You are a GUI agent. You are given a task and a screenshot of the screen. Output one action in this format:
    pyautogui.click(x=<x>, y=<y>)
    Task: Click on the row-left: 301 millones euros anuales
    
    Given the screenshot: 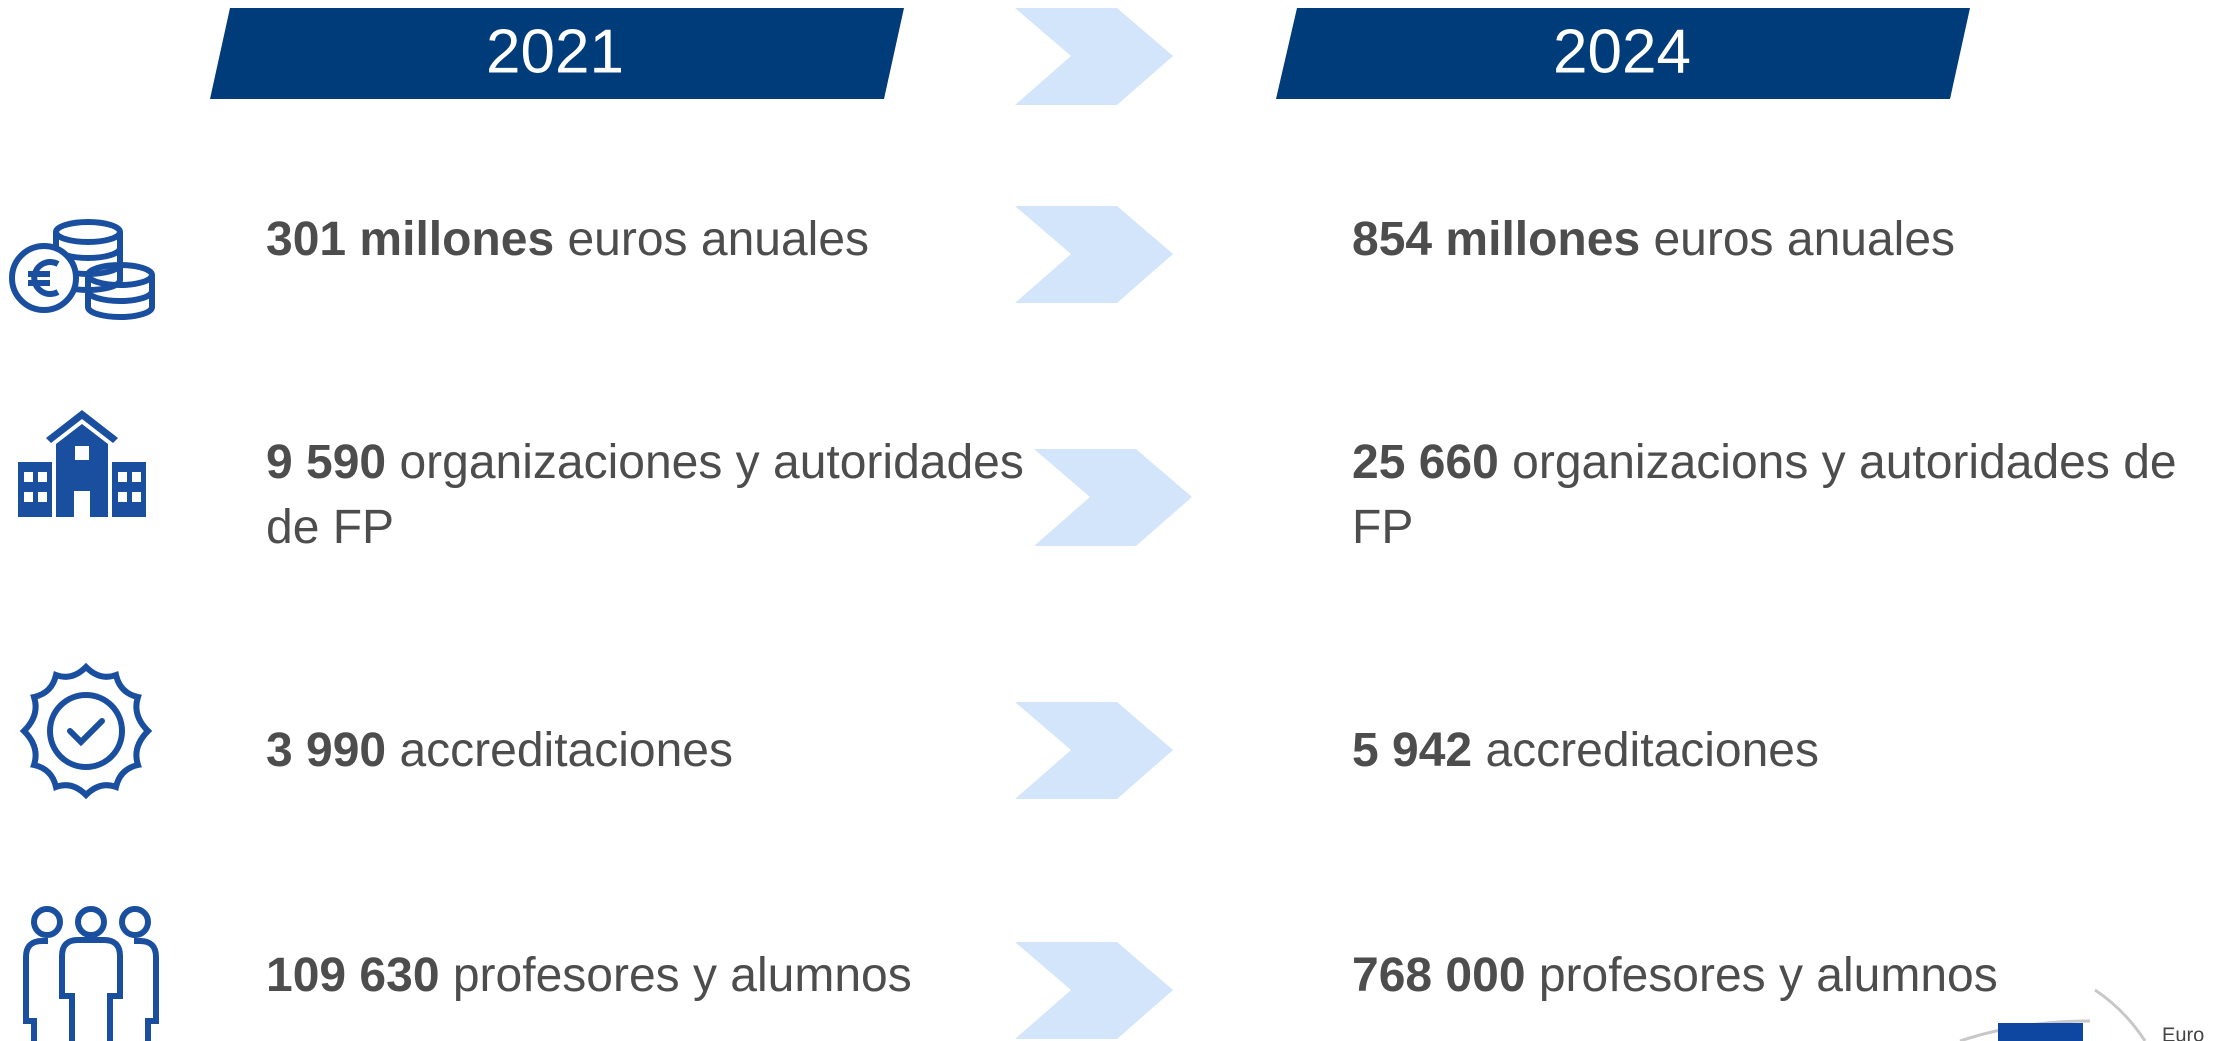 What is the action you would take?
    pyautogui.click(x=651, y=239)
    